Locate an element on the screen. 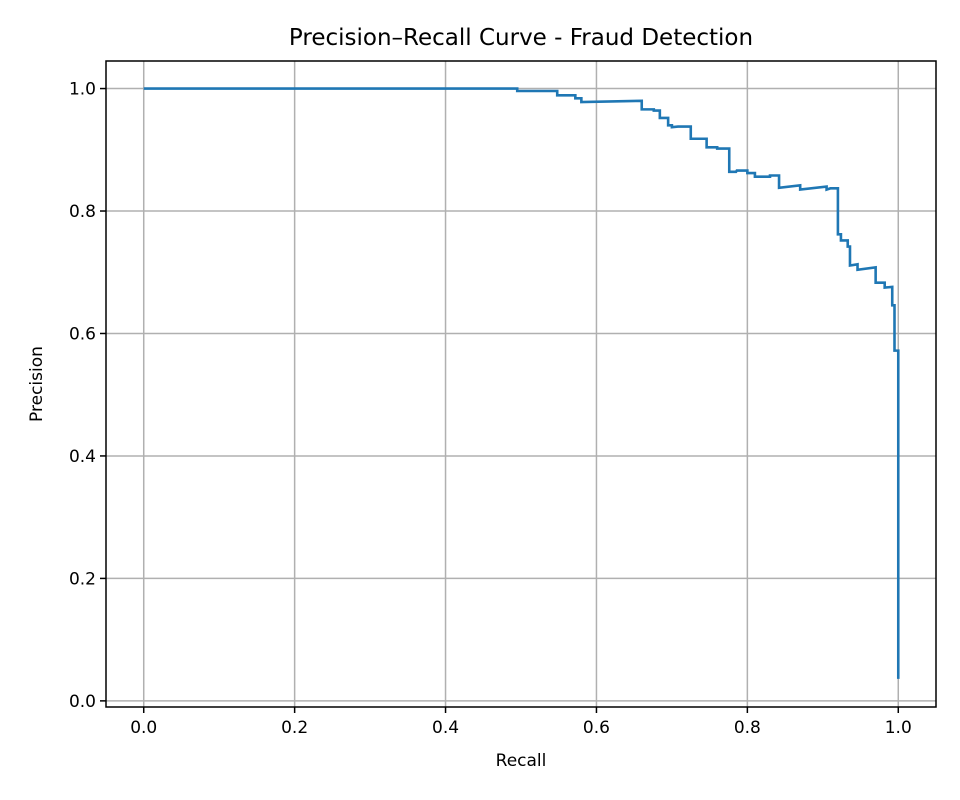 The width and height of the screenshot is (960, 800). chart-title: Precision–Recall Curve - Fraud Detection is located at coordinates (521, 38).